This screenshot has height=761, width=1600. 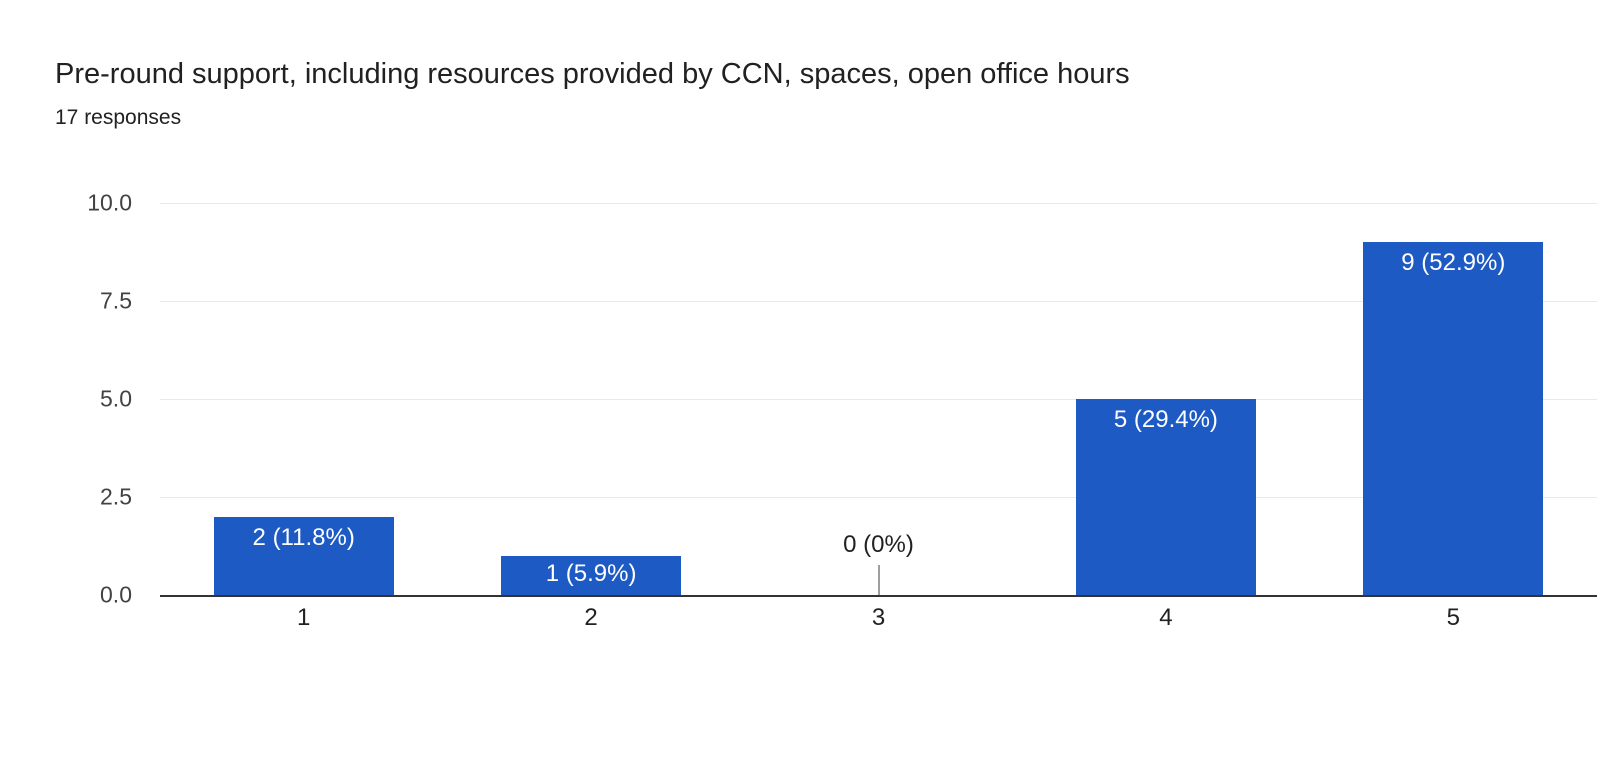 I want to click on zero-stem-line, so click(x=878, y=580).